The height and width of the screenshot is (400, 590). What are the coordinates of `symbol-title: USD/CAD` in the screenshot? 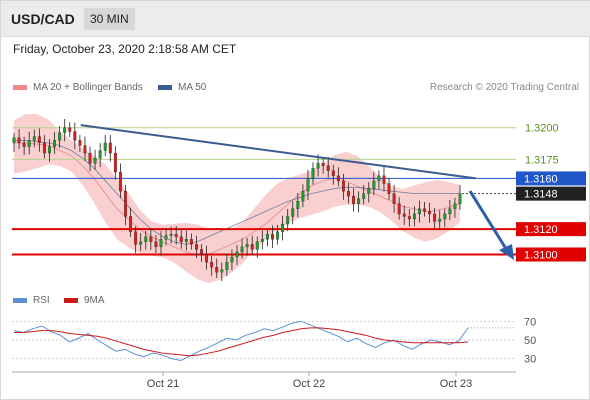 It's located at (43, 19).